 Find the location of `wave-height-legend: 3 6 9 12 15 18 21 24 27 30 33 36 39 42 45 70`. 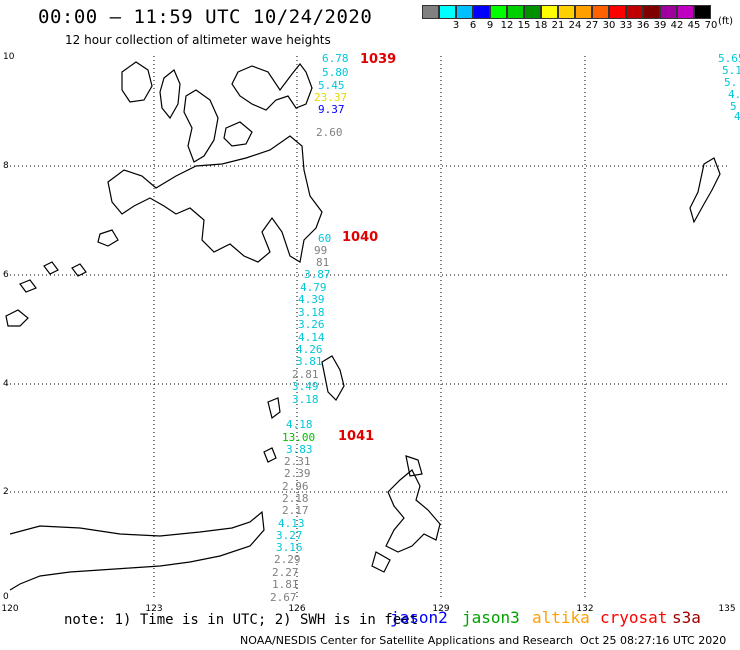

wave-height-legend: 3 6 9 12 15 18 21 24 27 30 33 36 39 42 45 70 is located at coordinates (569, 19).